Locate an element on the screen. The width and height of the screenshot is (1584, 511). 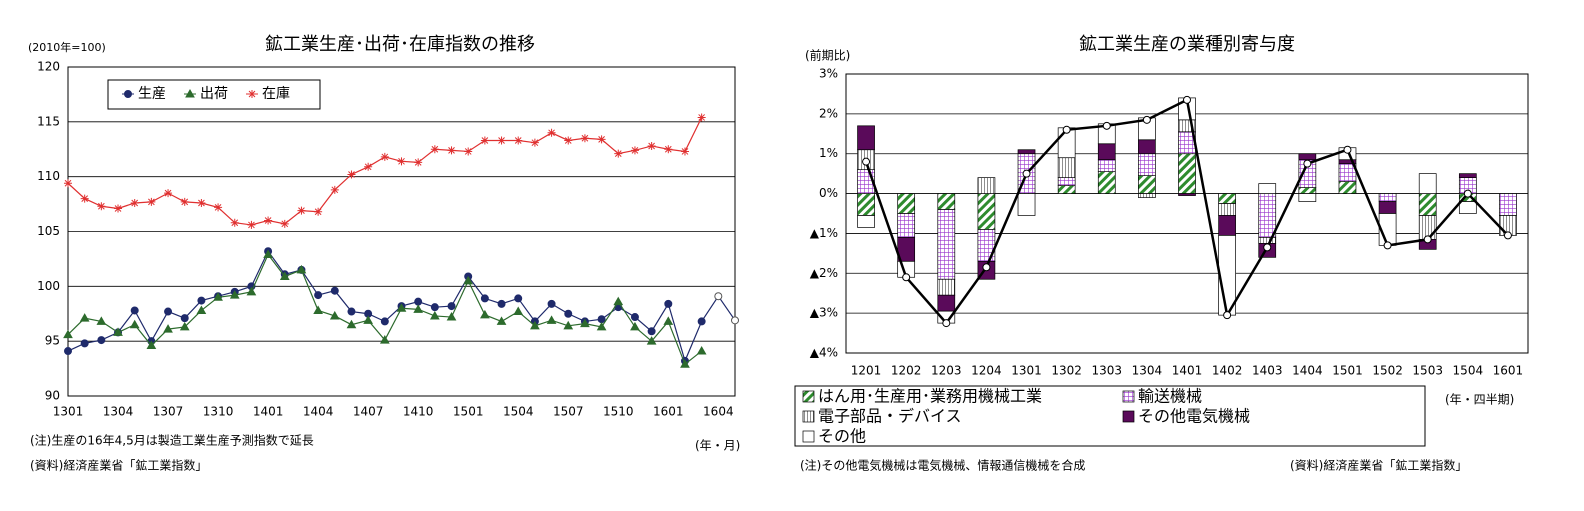
x-tick-label: 1304 is located at coordinates (1147, 371).